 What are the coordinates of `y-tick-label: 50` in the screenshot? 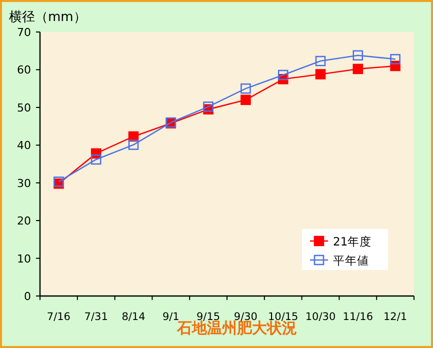 It's located at (24, 107).